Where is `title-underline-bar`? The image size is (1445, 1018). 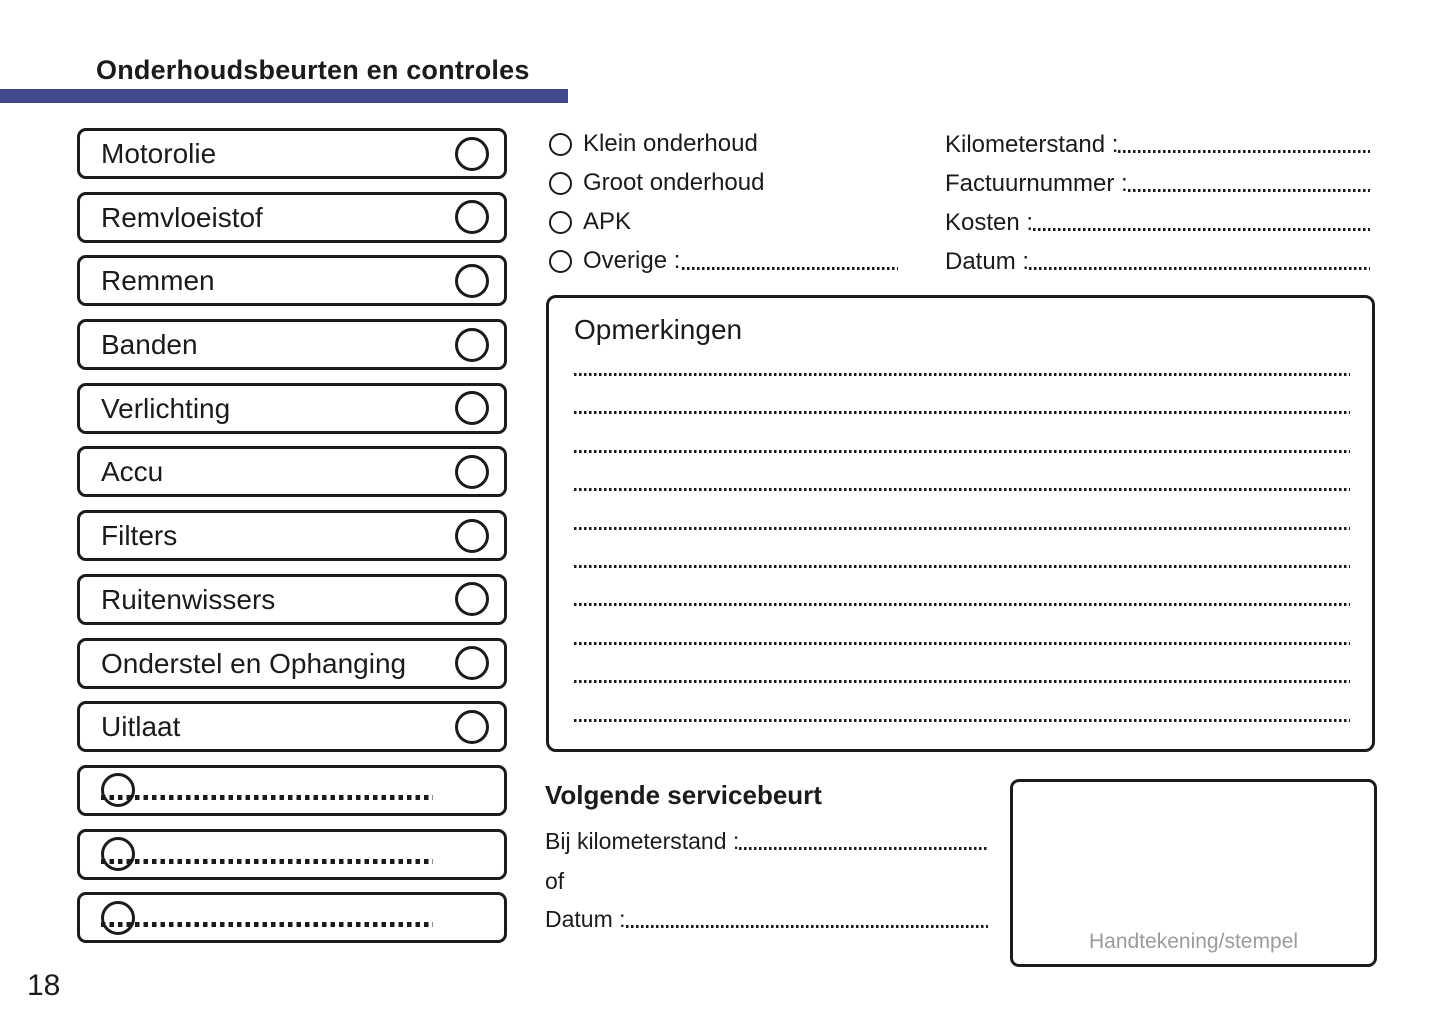 title-underline-bar is located at coordinates (284, 96).